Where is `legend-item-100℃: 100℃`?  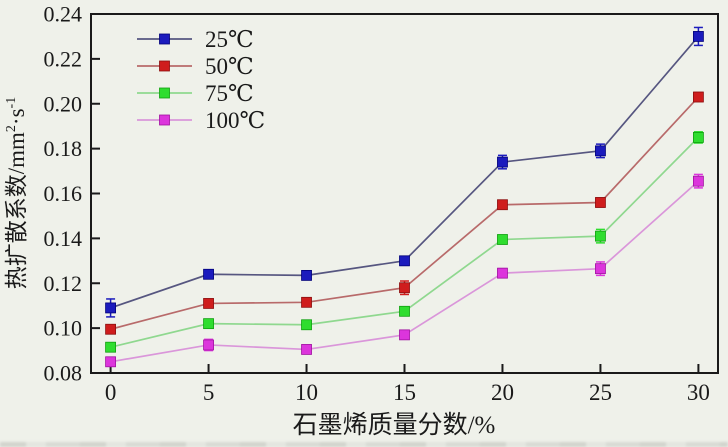 legend-item-100℃: 100℃ is located at coordinates (201, 120).